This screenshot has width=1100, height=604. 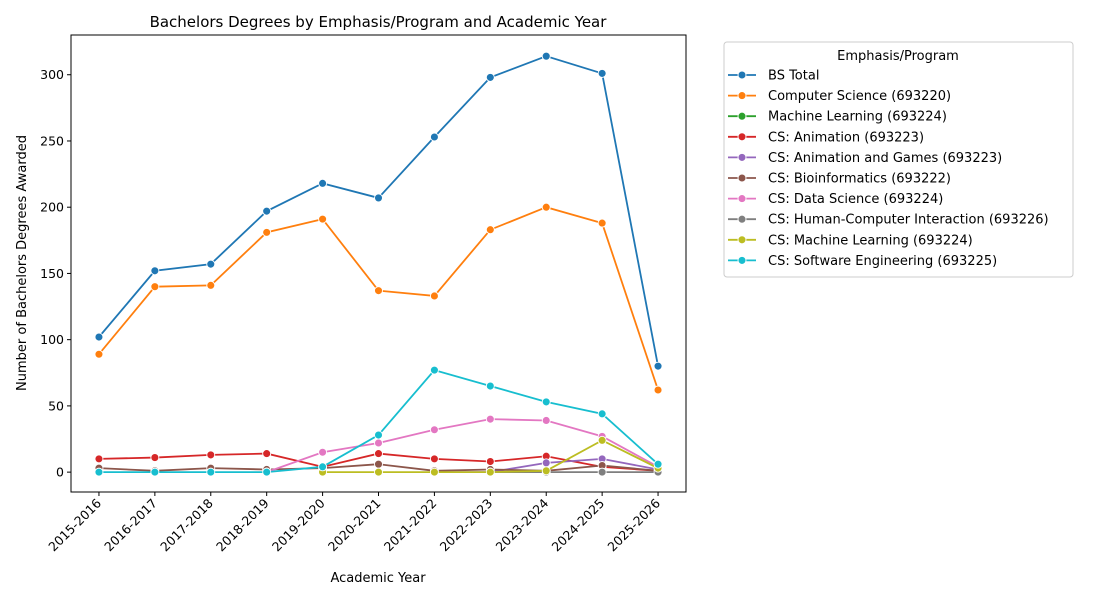 I want to click on legend-label: Computer Science (693220), so click(x=859, y=96).